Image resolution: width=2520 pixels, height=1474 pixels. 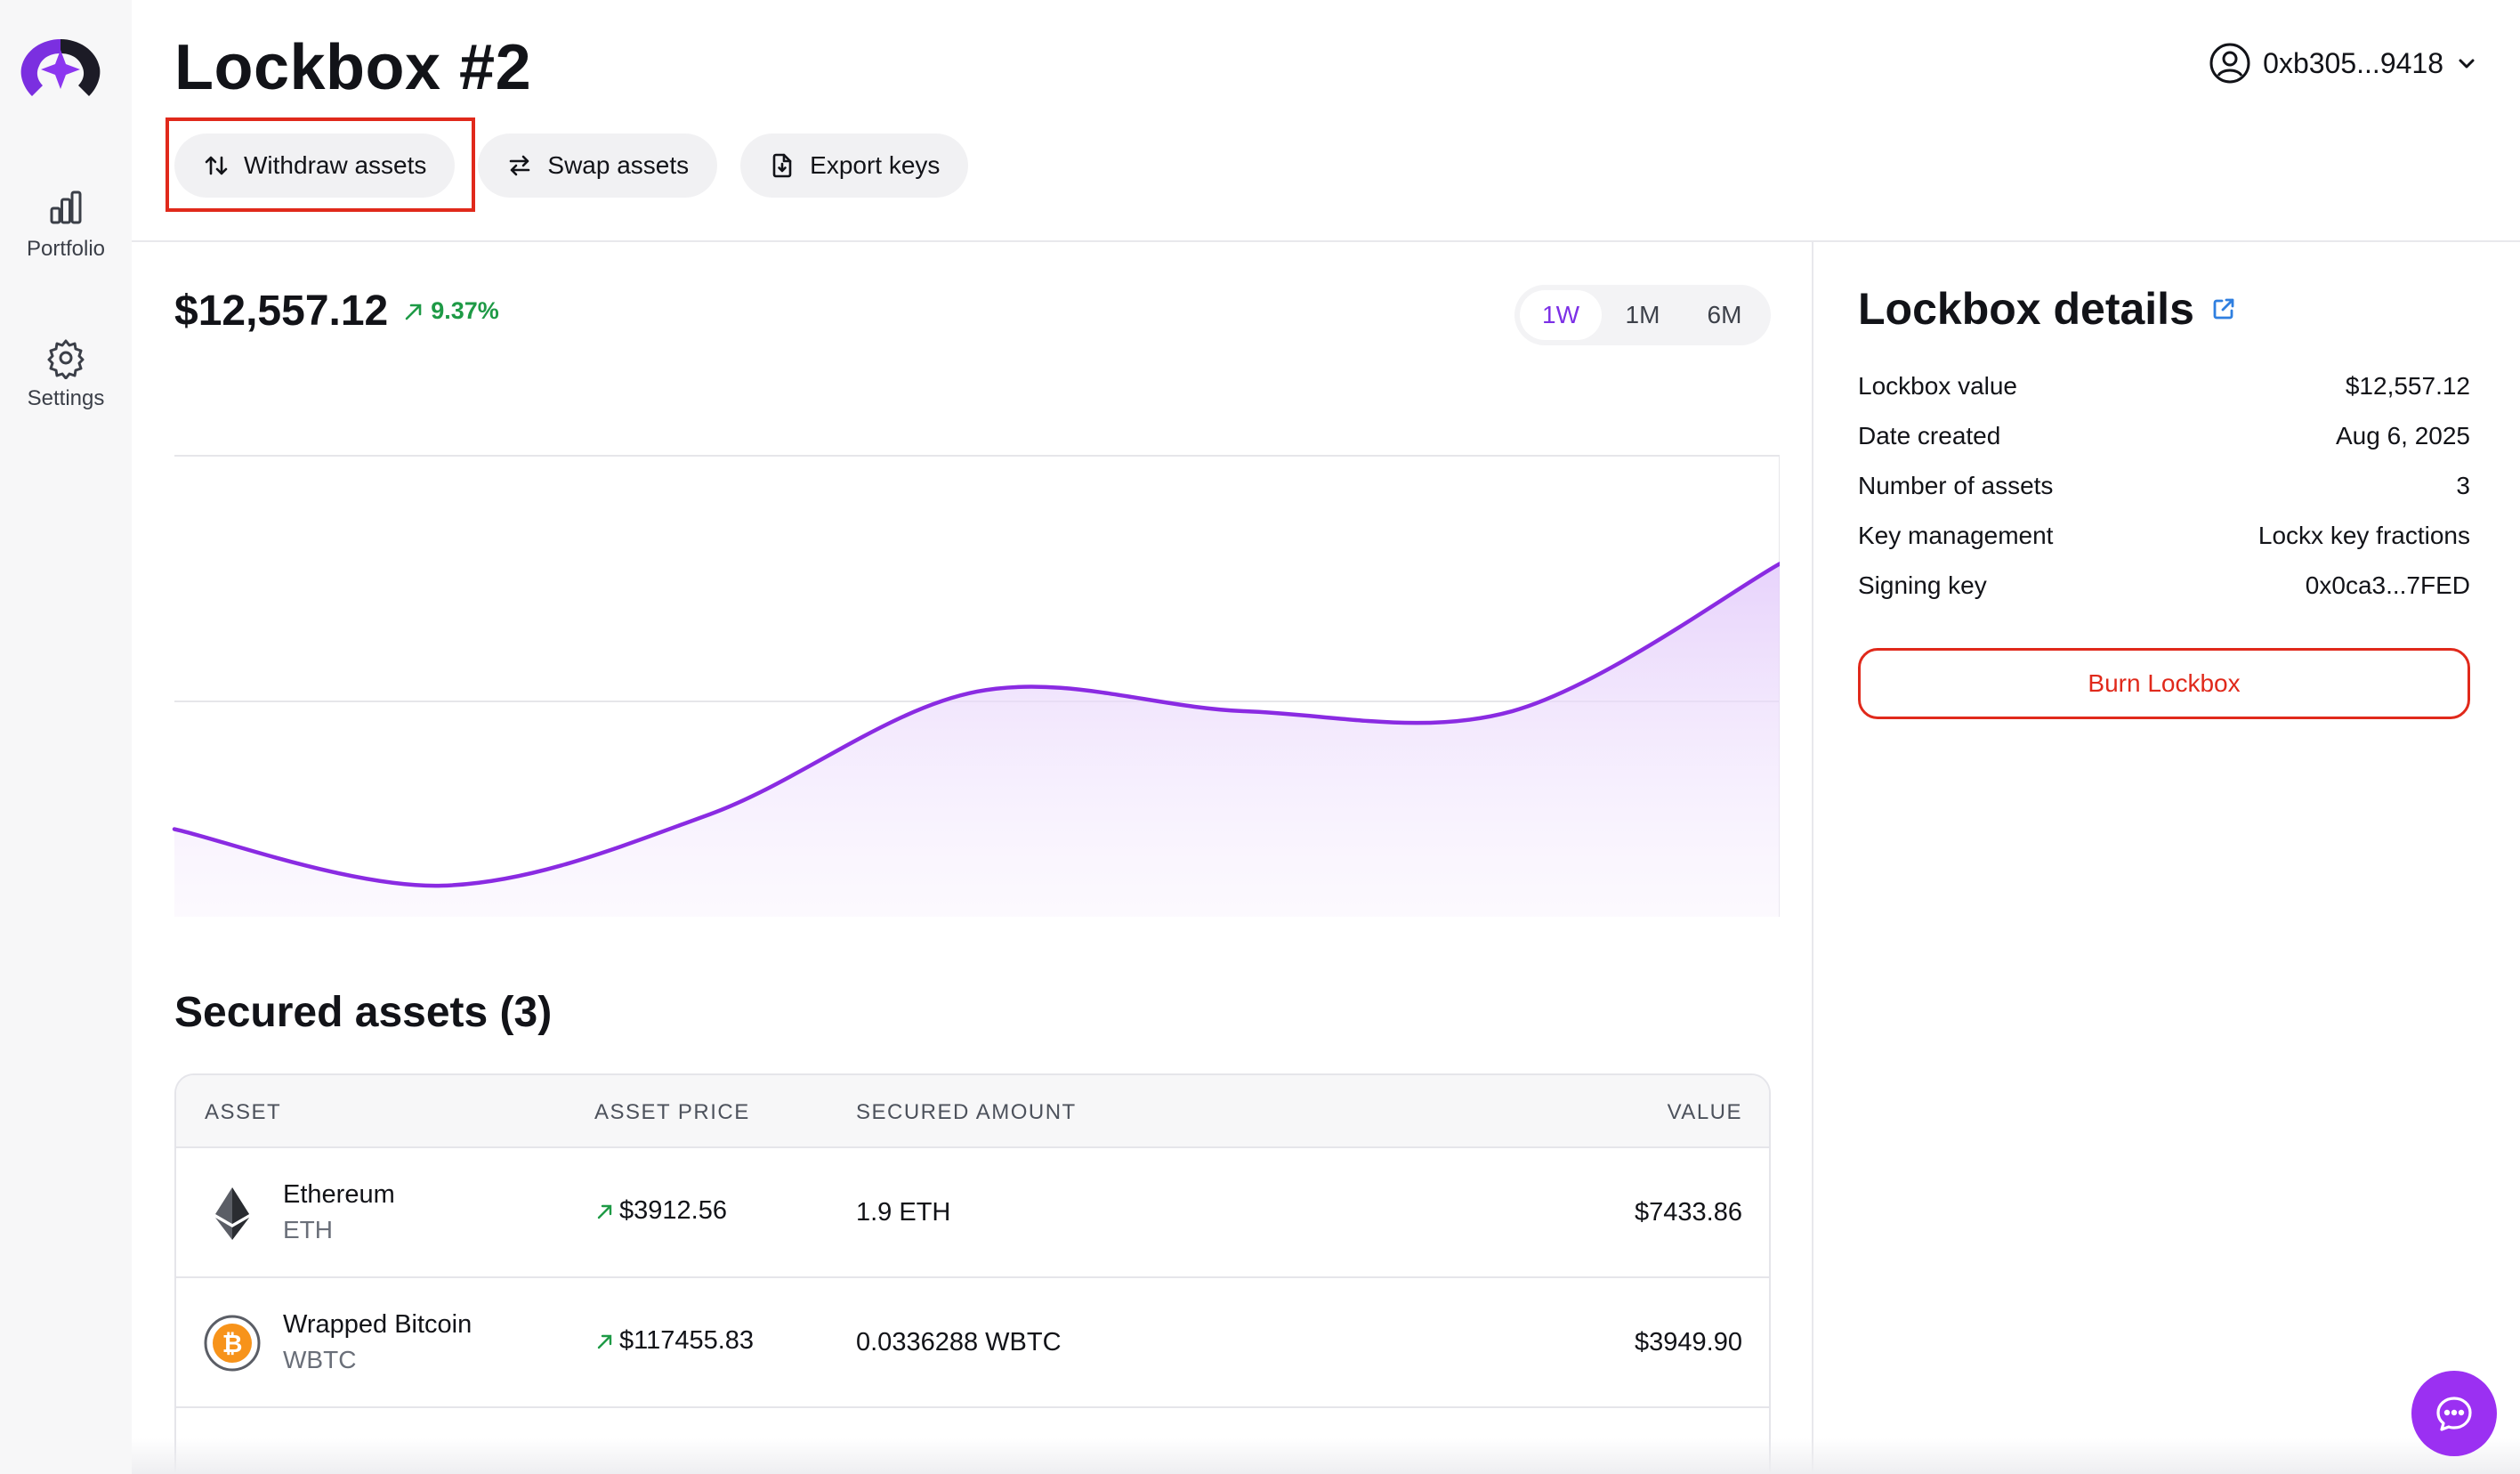 What do you see at coordinates (2402, 435) in the screenshot?
I see `detail-value: Aug 6, 2025` at bounding box center [2402, 435].